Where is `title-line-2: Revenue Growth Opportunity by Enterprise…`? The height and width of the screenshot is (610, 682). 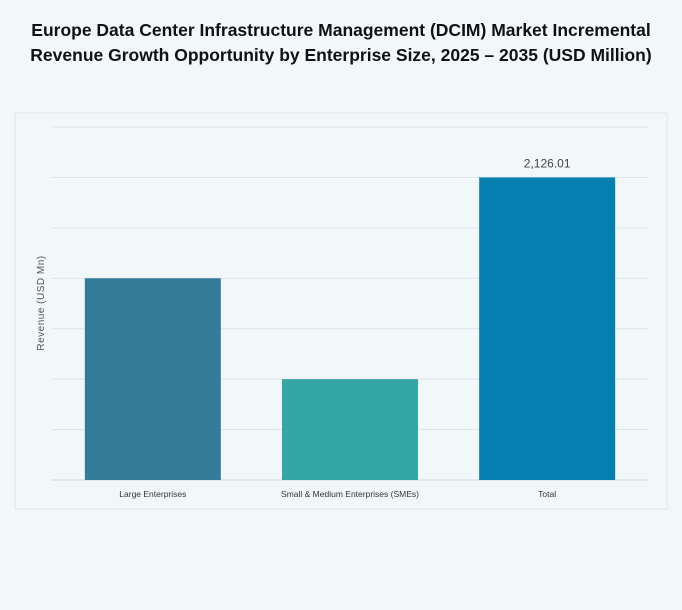
title-line-2: Revenue Growth Opportunity by Enterprise… is located at coordinates (341, 55).